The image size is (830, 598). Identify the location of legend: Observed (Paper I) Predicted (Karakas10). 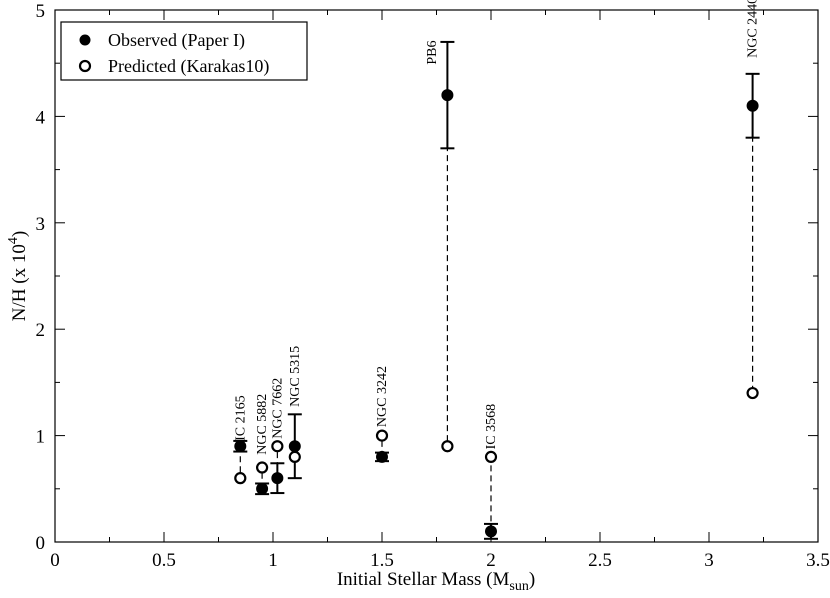
(184, 51).